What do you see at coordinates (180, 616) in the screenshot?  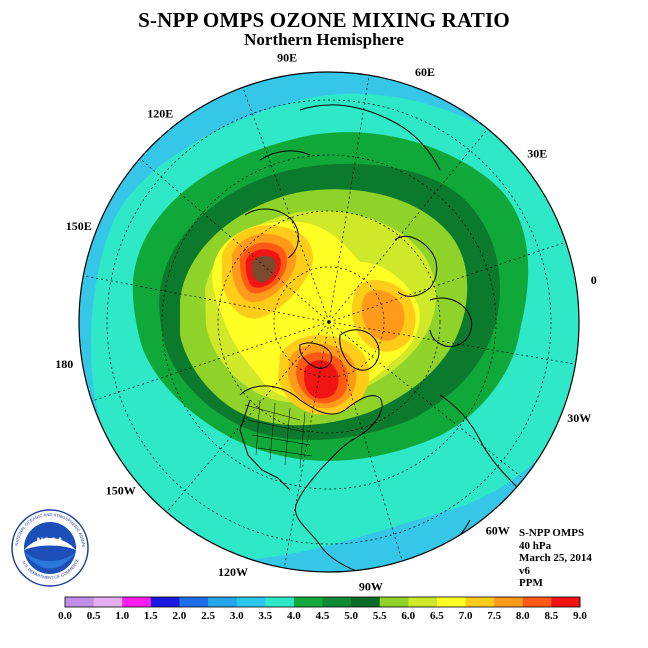 I see `colorbar-tick-label: 2.0` at bounding box center [180, 616].